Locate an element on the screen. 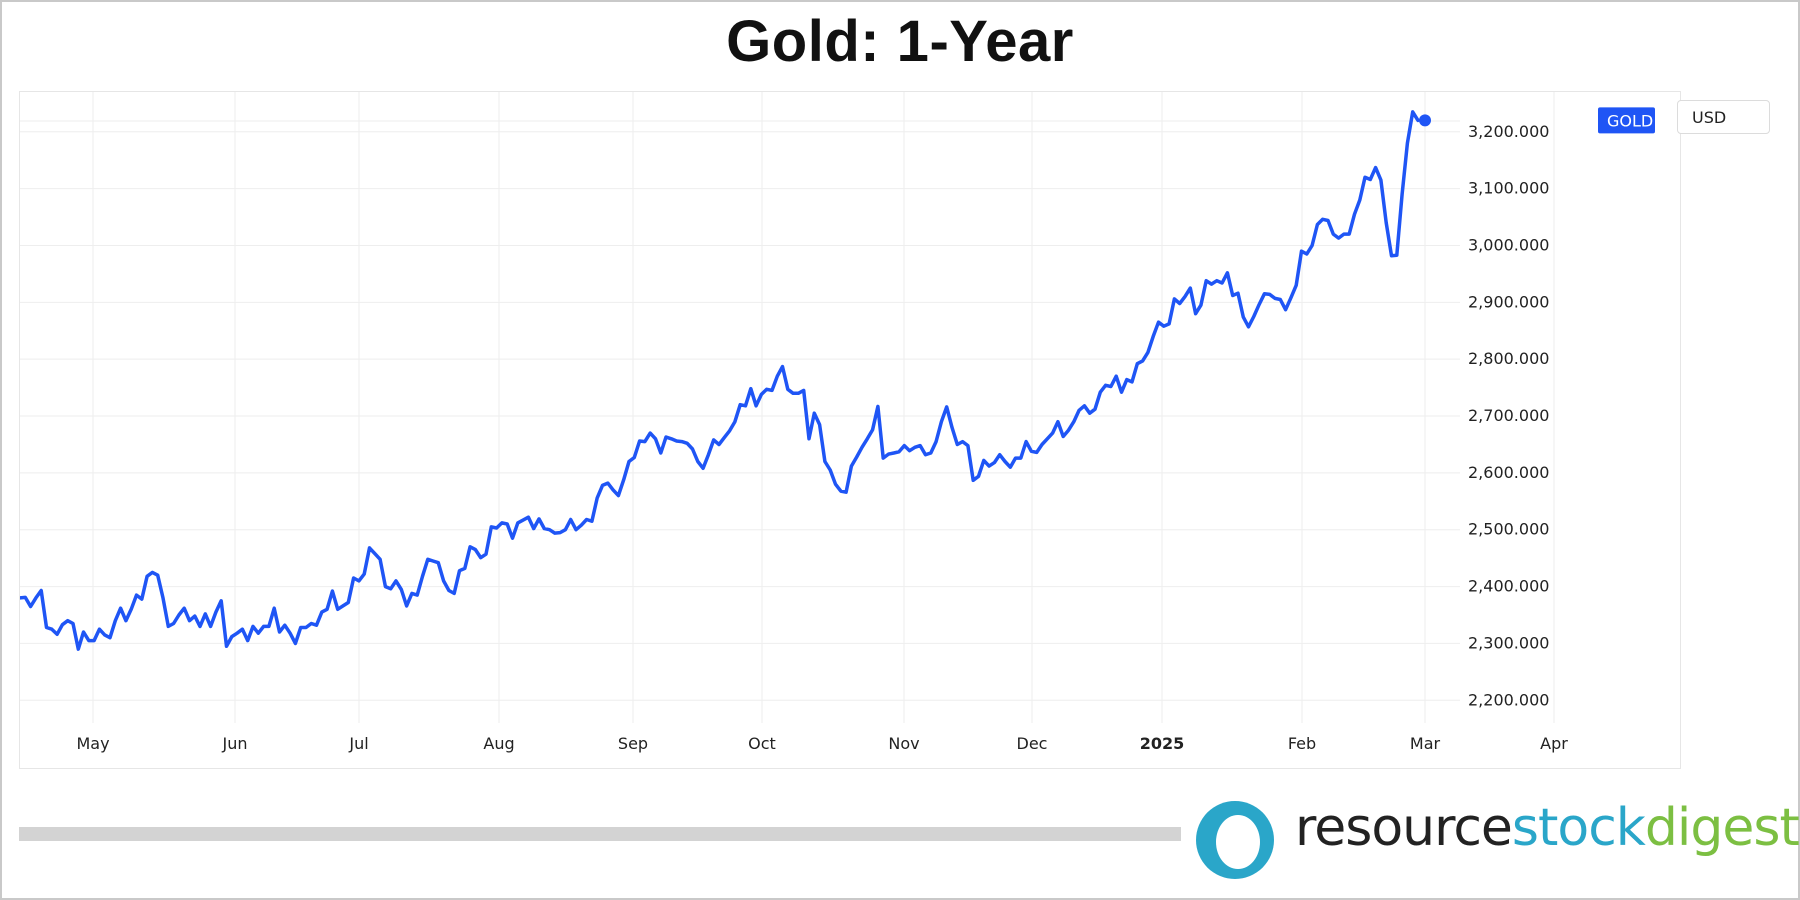 This screenshot has width=1800, height=900. x-tick-label: May is located at coordinates (92, 743).